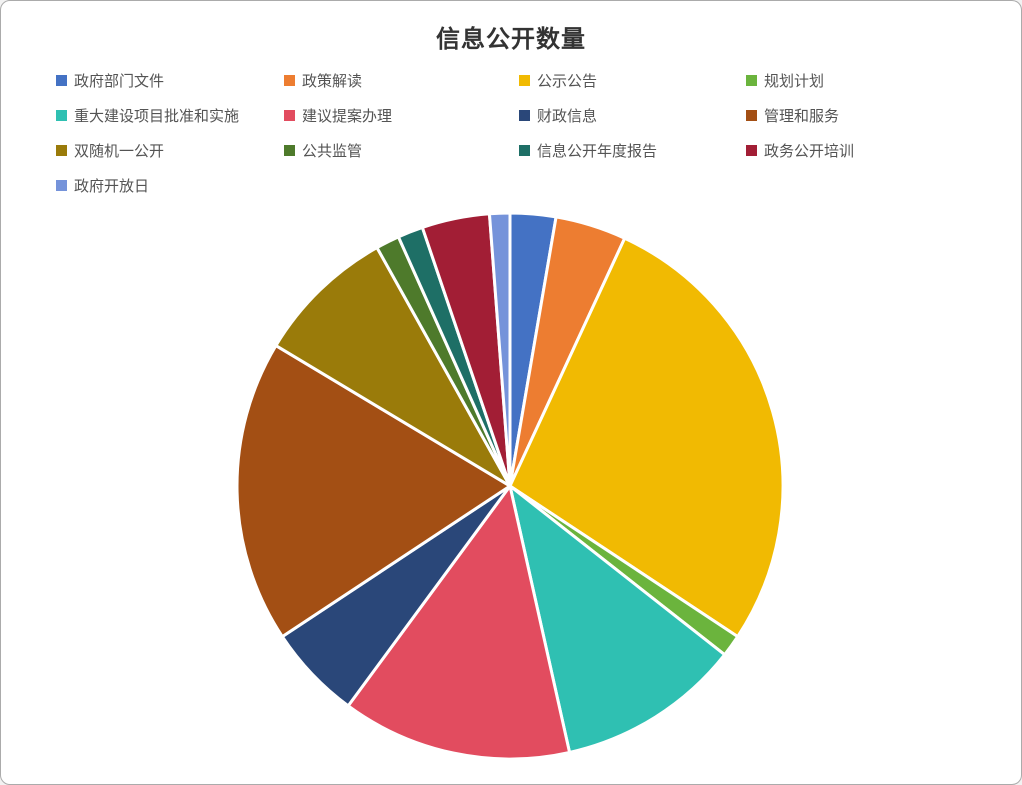  Describe the element at coordinates (861, 115) in the screenshot. I see `legend-item: 管理和服务` at that location.